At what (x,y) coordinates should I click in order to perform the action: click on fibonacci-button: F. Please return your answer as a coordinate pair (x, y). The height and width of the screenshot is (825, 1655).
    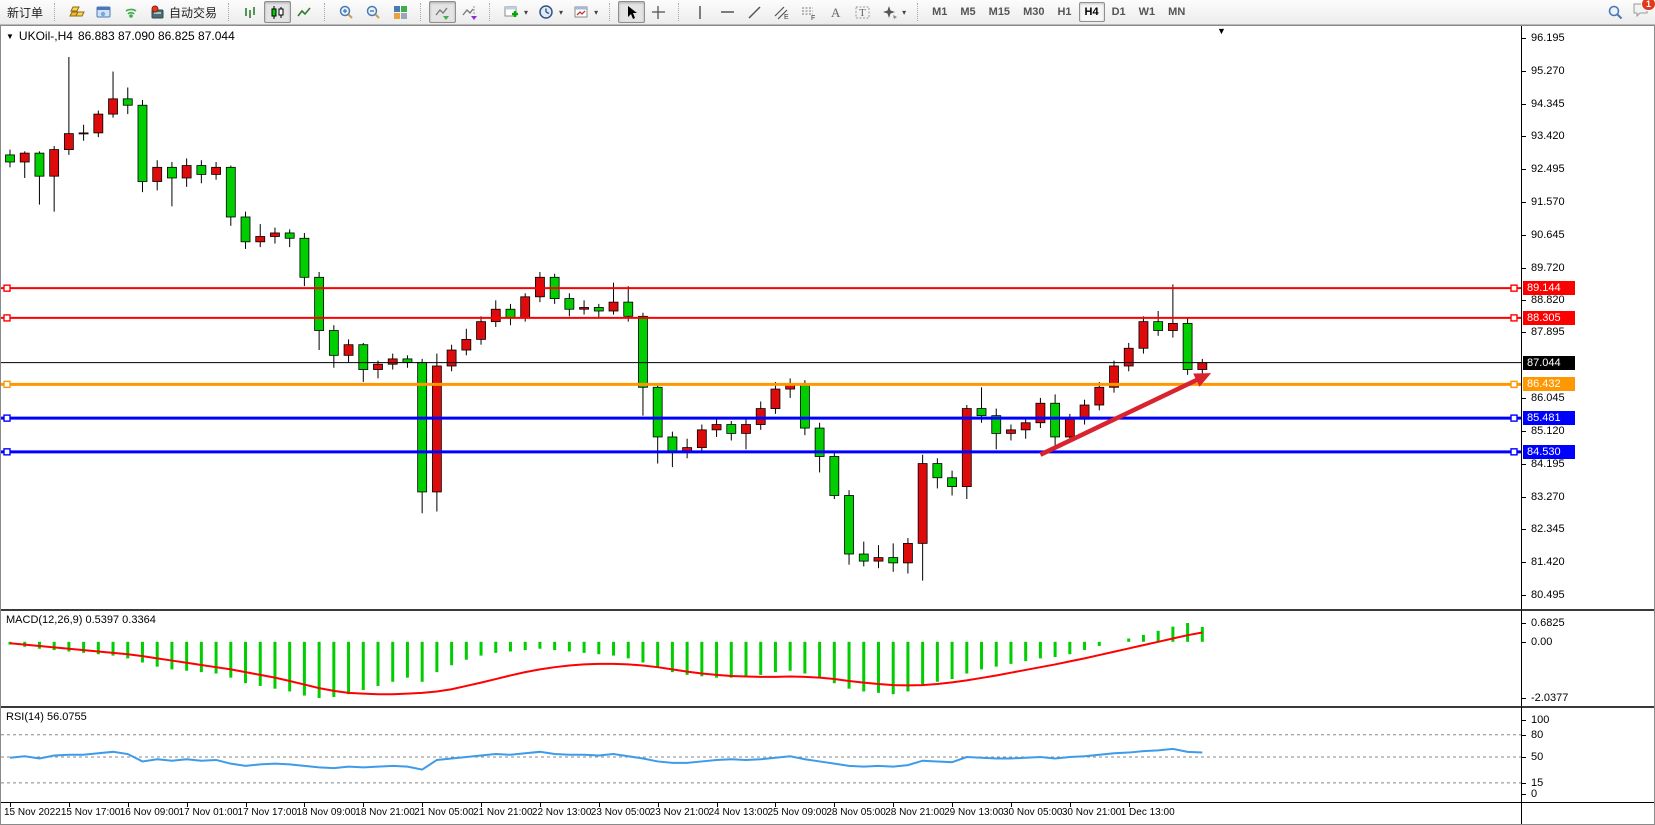
    Looking at the image, I should click on (808, 12).